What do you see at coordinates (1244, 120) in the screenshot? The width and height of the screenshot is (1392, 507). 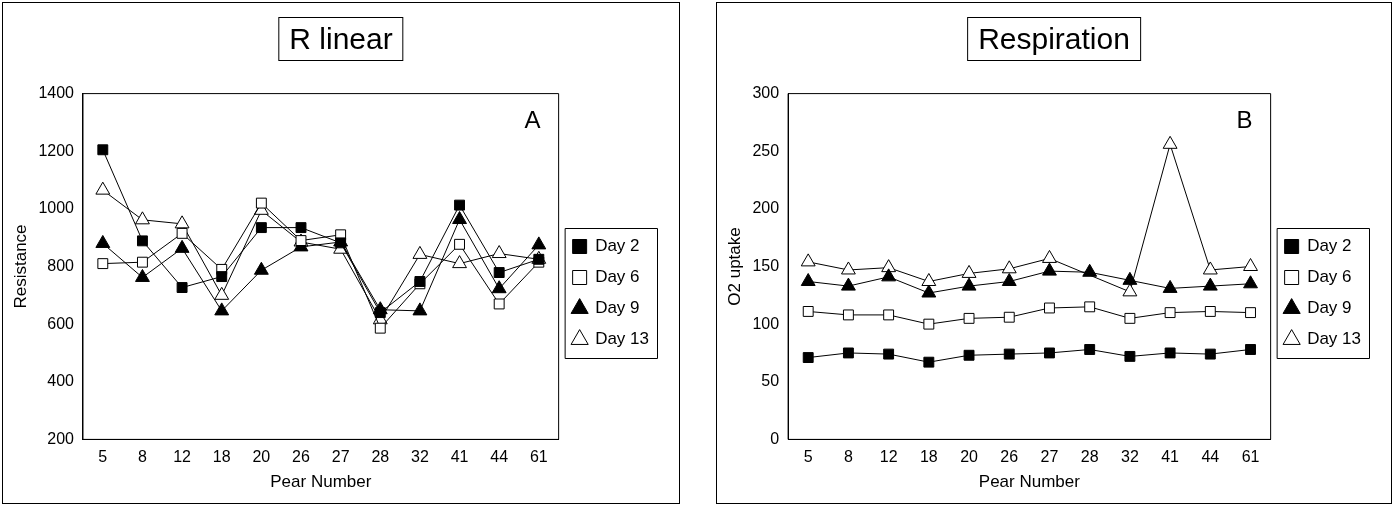 I see `annotation: B` at bounding box center [1244, 120].